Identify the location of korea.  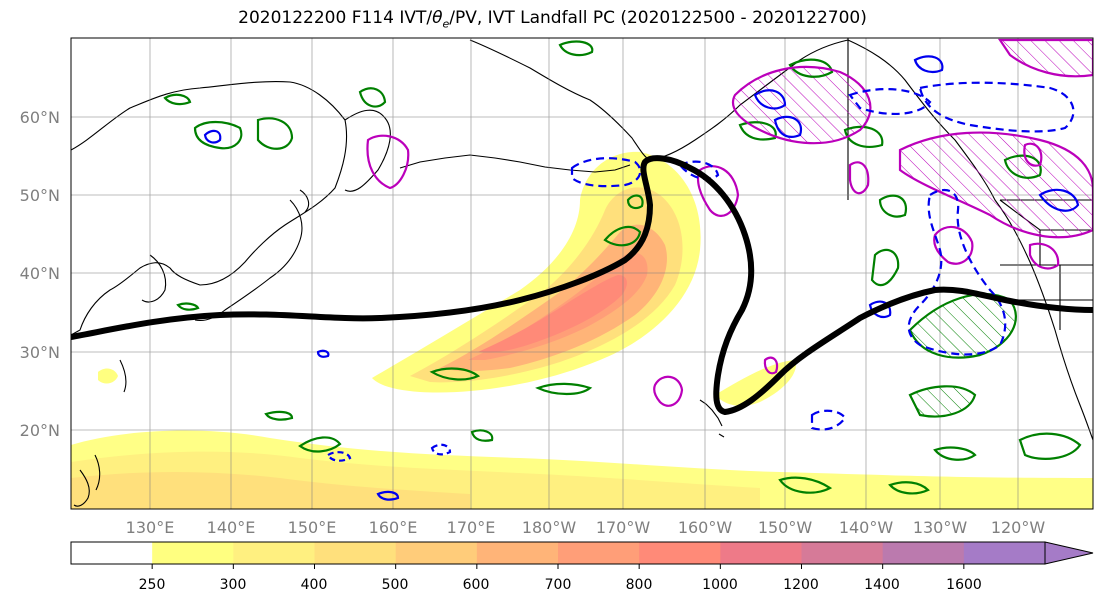
(154, 278).